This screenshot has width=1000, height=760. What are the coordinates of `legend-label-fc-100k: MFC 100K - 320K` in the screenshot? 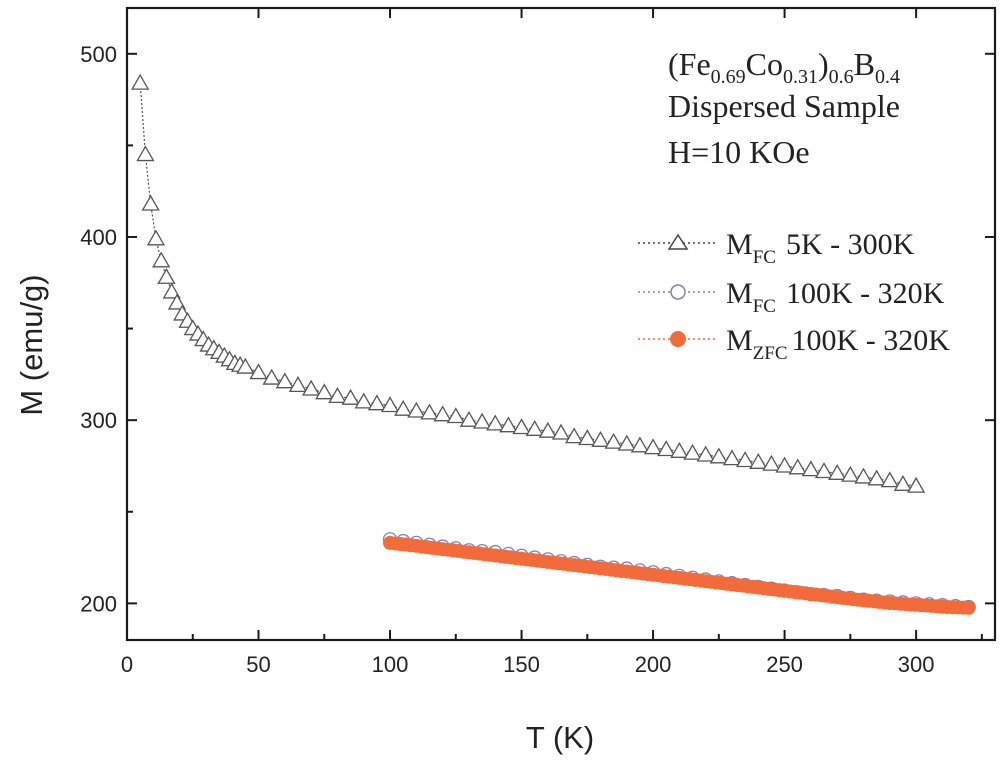 It's located at (835, 297).